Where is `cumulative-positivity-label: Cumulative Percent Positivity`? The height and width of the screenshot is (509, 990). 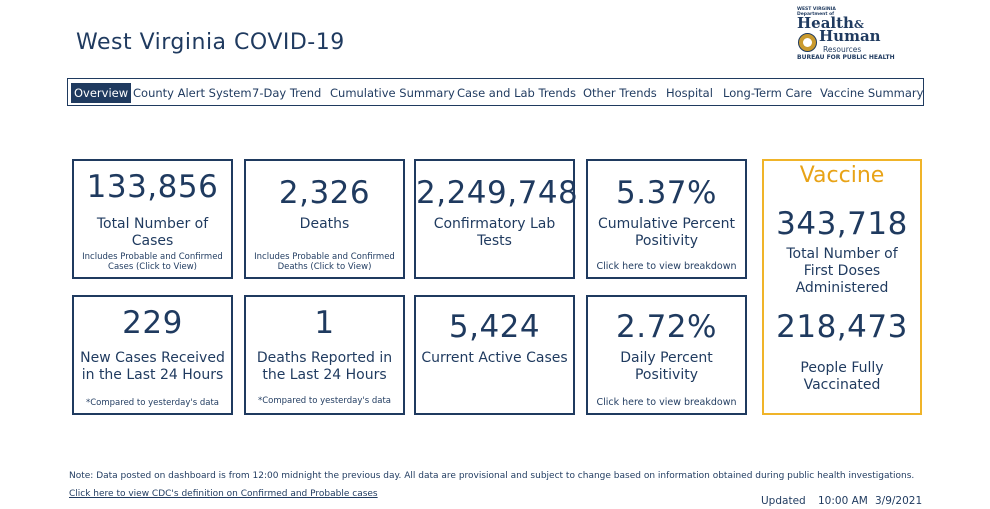 cumulative-positivity-label: Cumulative Percent Positivity is located at coordinates (666, 232).